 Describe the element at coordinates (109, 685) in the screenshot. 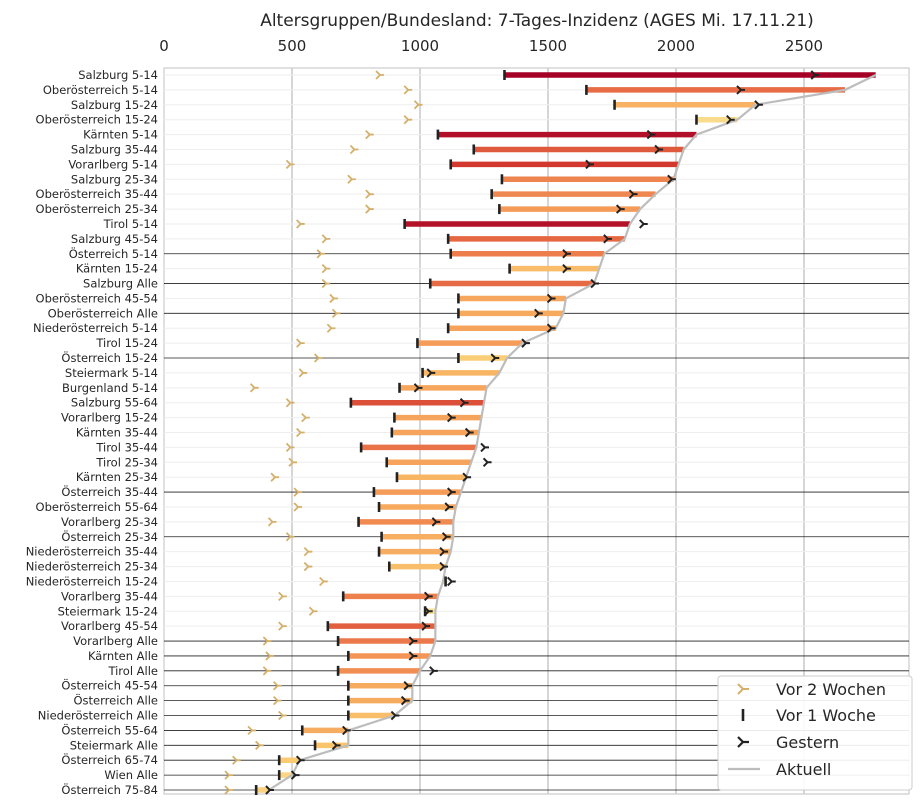

I see `category-label: Österreich 45-54` at that location.